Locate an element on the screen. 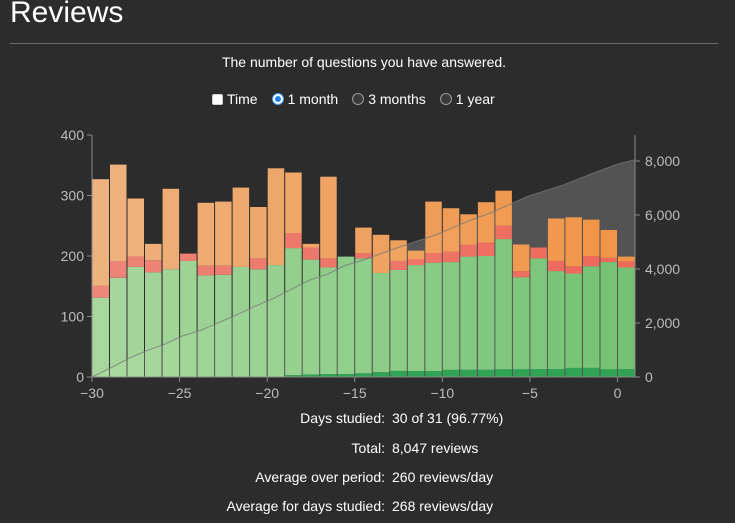 The width and height of the screenshot is (735, 523). range-option-3-months: 3 months is located at coordinates (389, 99).